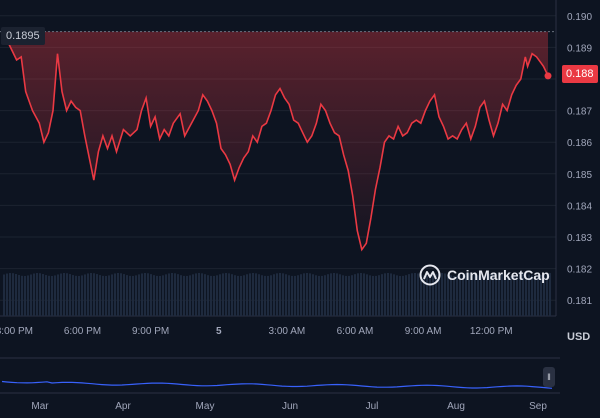  Describe the element at coordinates (290, 406) in the screenshot. I see `navigator-month-label: Jun` at that location.